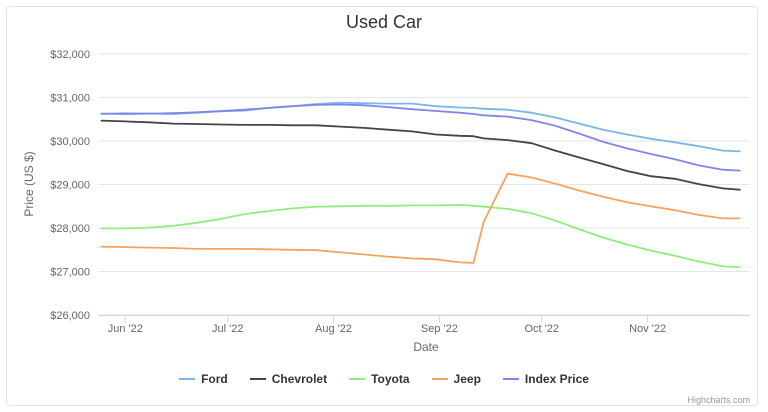  I want to click on legend-item-jeep: Jeep, so click(456, 379).